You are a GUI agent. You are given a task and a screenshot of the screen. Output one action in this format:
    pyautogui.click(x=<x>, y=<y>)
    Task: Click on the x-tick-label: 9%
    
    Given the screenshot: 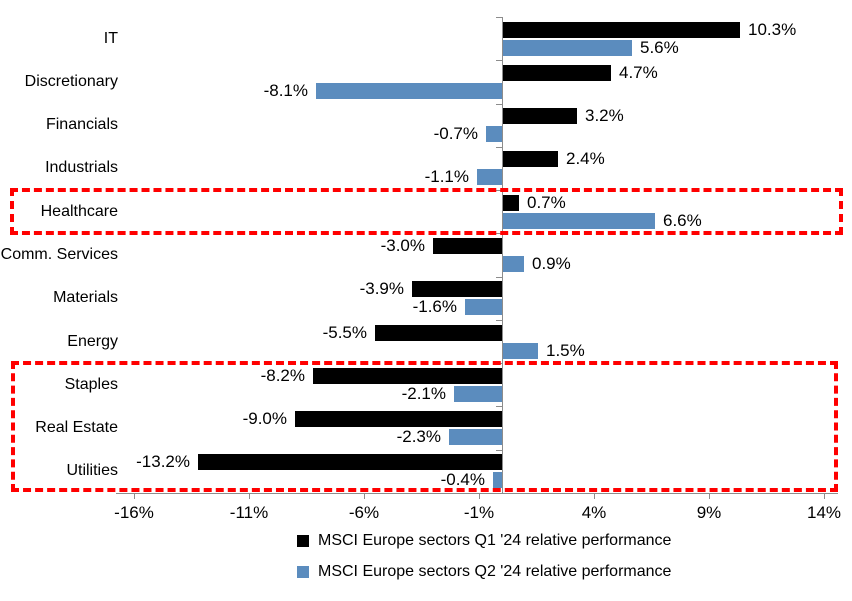 What is the action you would take?
    pyautogui.click(x=709, y=512)
    